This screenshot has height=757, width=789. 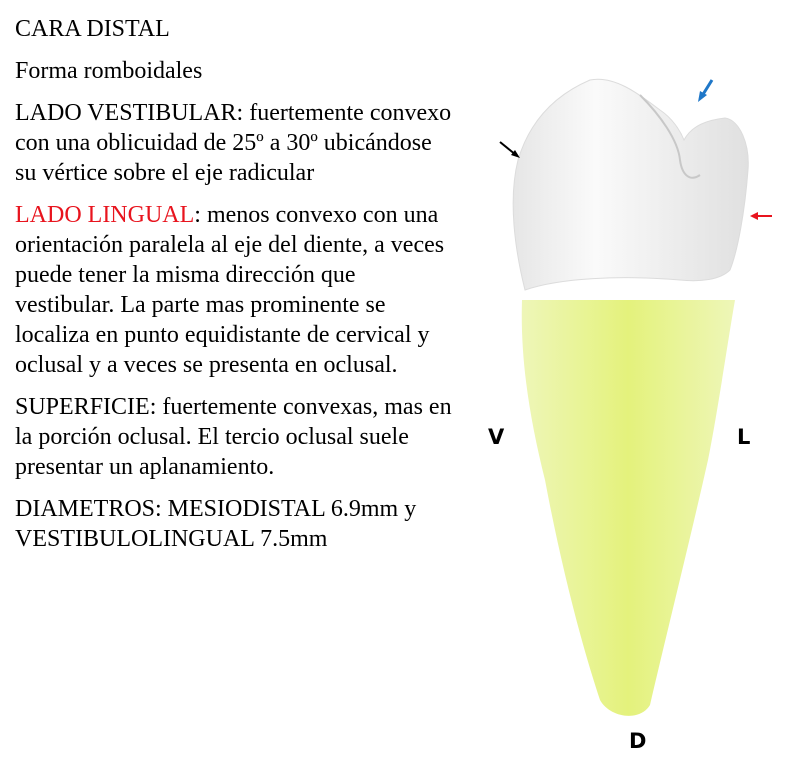 I want to click on tooth-root, so click(x=628, y=508).